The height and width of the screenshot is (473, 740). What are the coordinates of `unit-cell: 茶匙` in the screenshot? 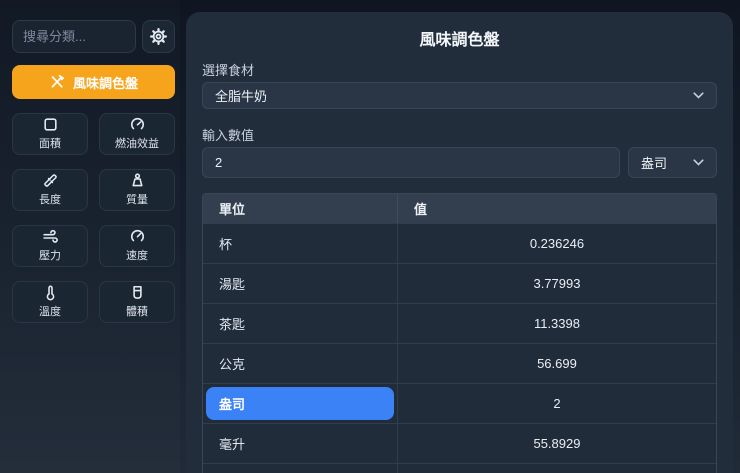 It's located at (300, 323).